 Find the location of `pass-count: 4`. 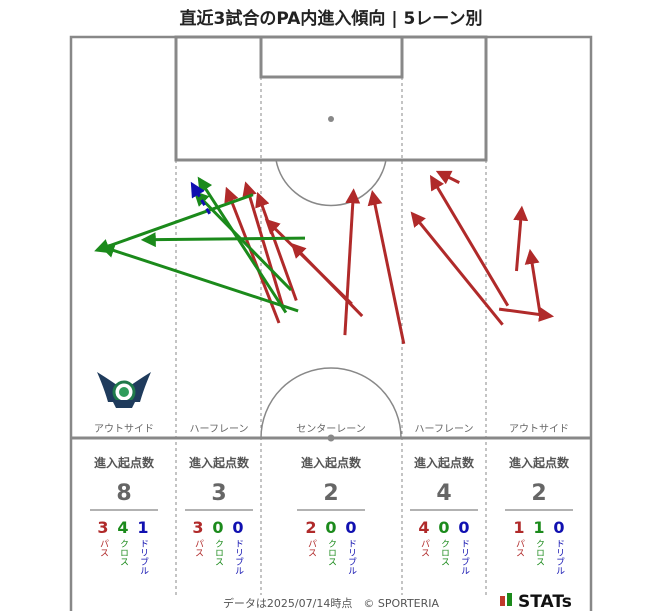

pass-count: 4 is located at coordinates (423, 527).